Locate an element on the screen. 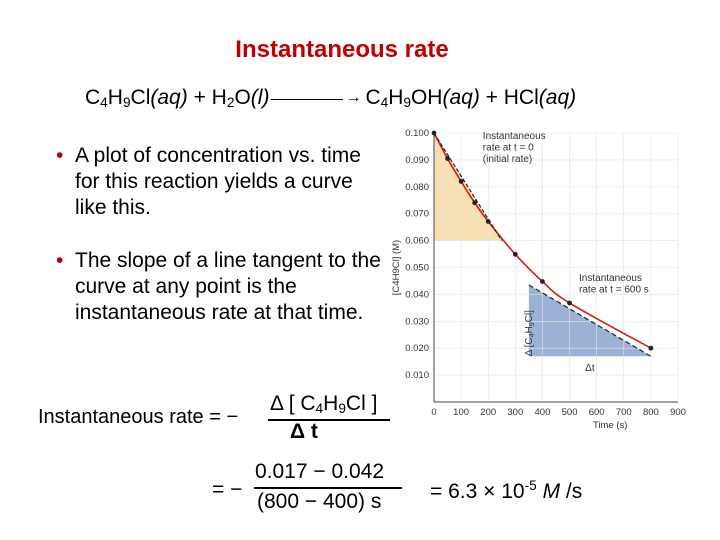  reaction-arrow-icon: → is located at coordinates (353, 98).